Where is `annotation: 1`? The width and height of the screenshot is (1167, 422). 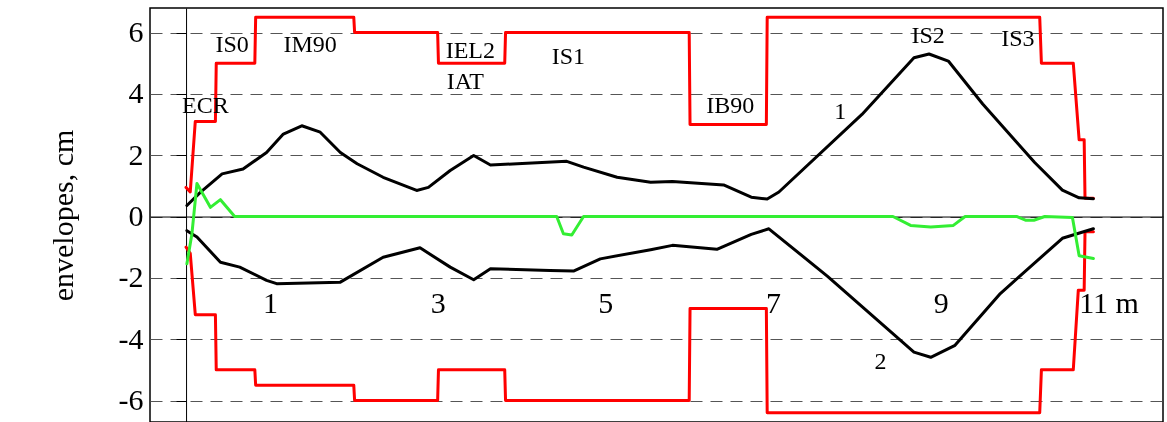 annotation: 1 is located at coordinates (840, 111).